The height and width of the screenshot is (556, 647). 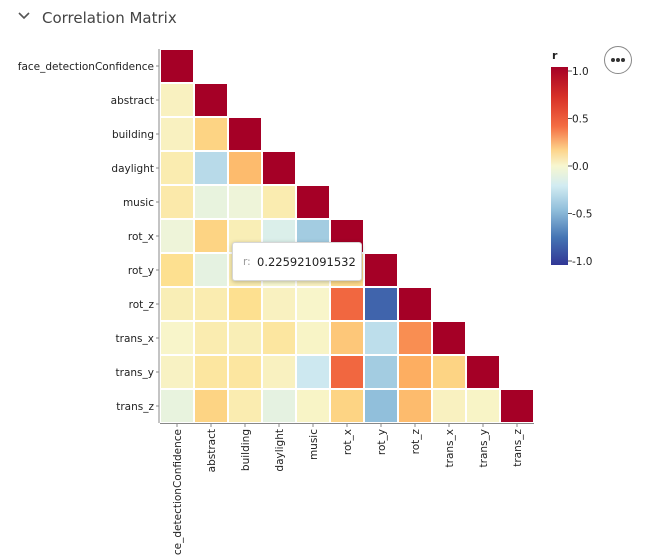 I want to click on x-tick-label: rot_y, so click(x=382, y=442).